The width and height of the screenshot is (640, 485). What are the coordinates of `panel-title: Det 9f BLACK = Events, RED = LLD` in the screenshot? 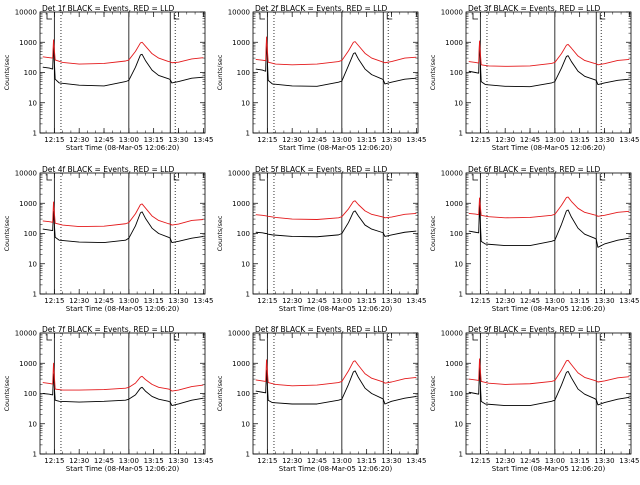 It's located at (534, 329).